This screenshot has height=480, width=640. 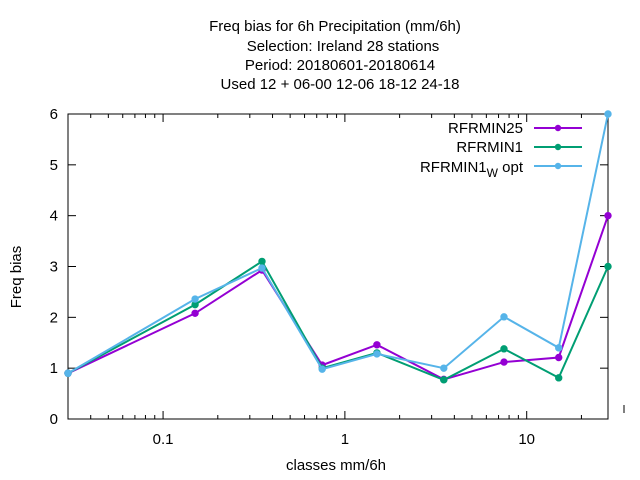 What do you see at coordinates (54, 368) in the screenshot?
I see `y-tick-label-1: 1` at bounding box center [54, 368].